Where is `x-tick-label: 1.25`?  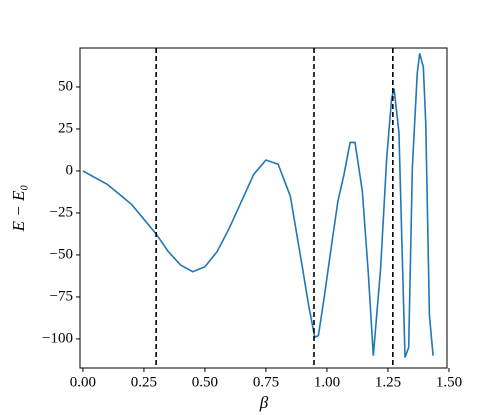 x-tick-label: 1.25 is located at coordinates (388, 382).